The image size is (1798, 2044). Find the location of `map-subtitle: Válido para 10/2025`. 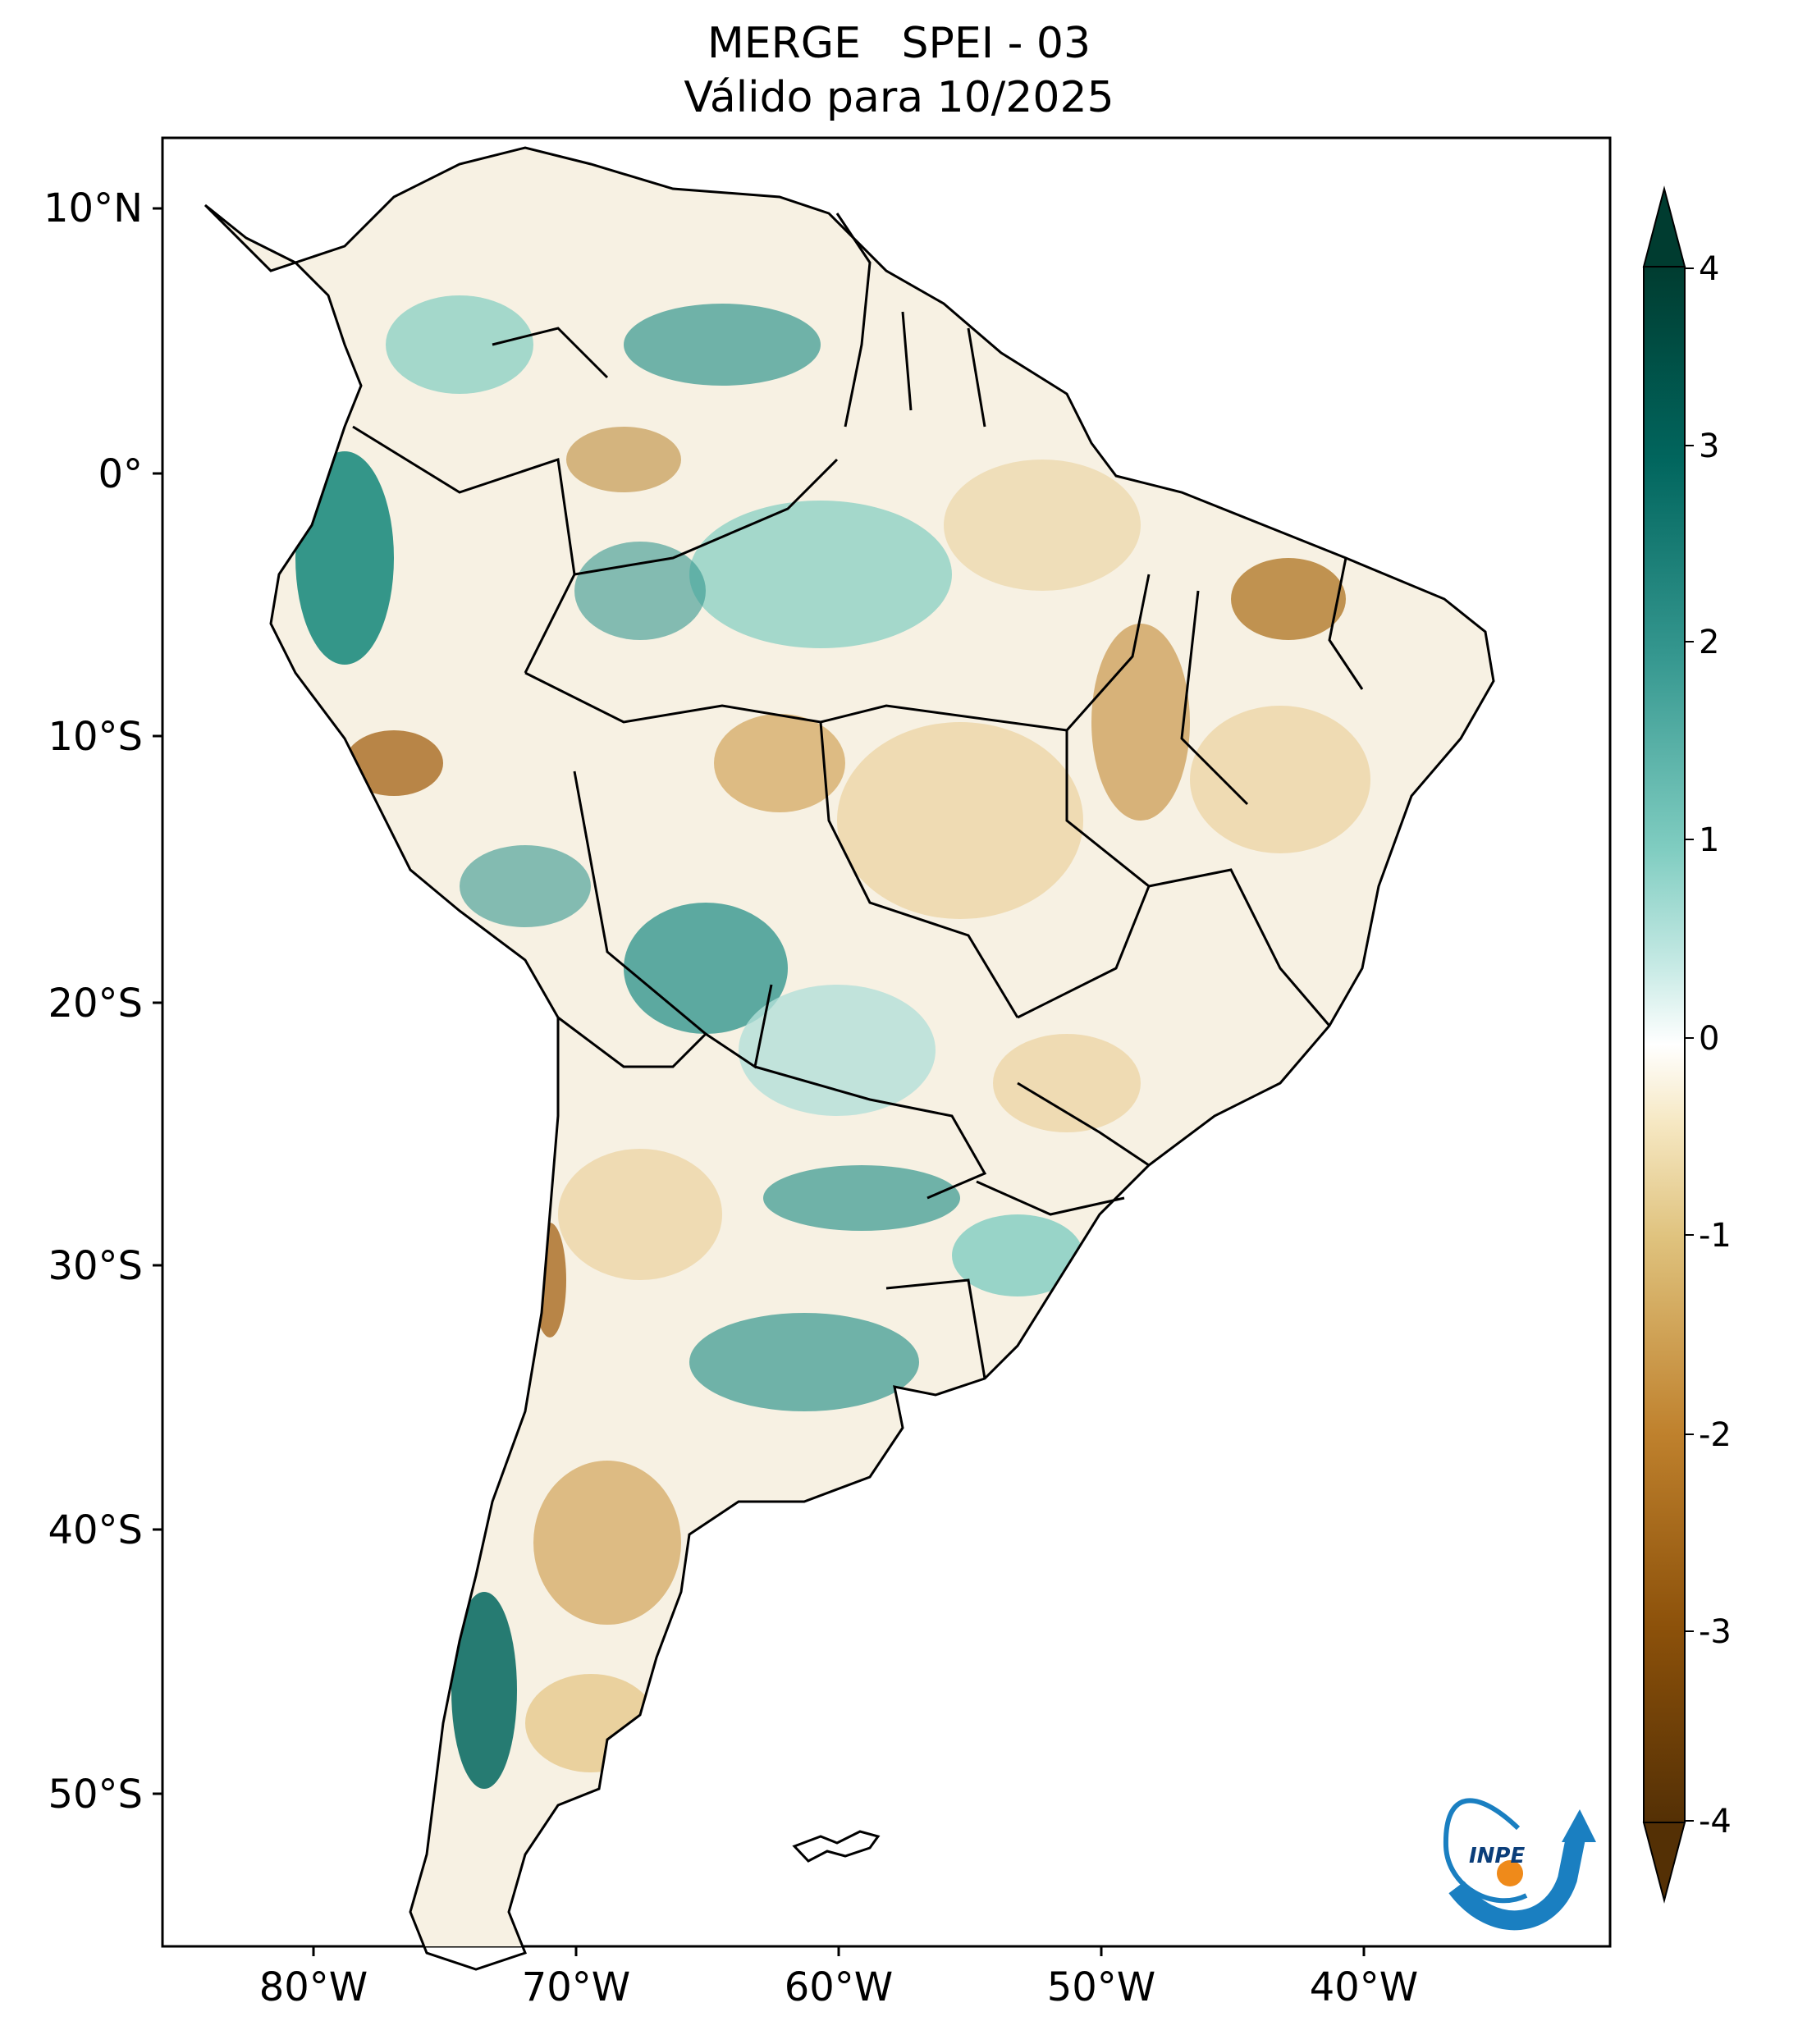

map-subtitle: Válido para 10/2025 is located at coordinates (899, 97).